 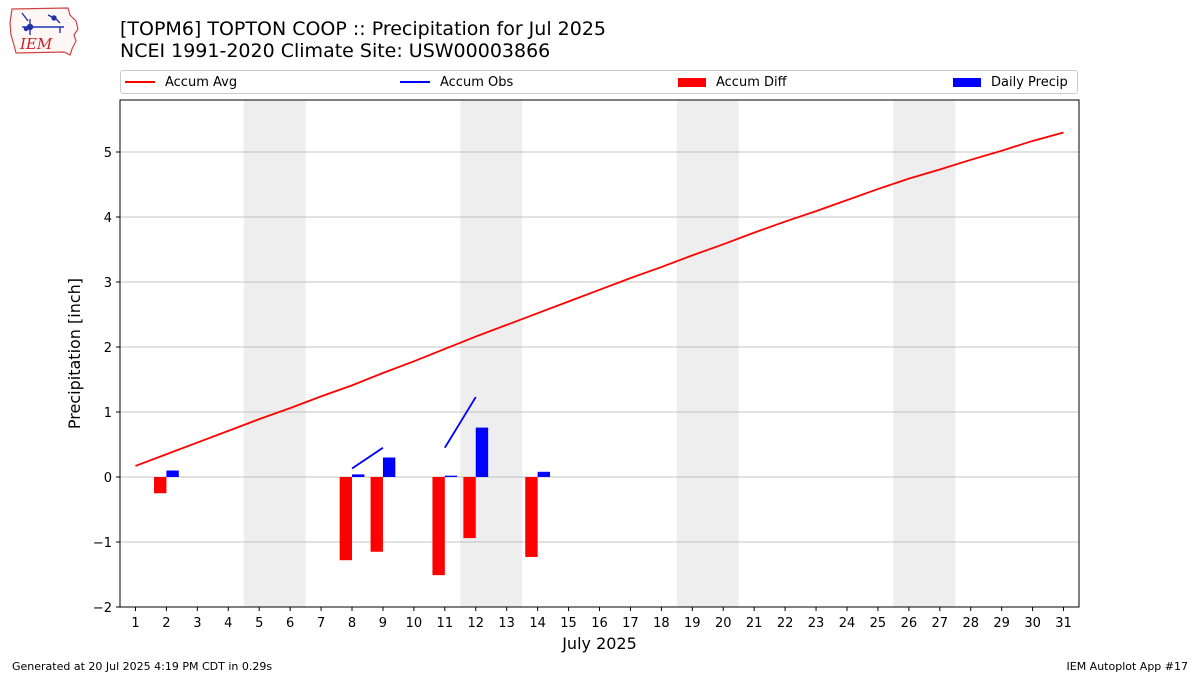 I want to click on x-tick-label: 2, so click(x=166, y=623).